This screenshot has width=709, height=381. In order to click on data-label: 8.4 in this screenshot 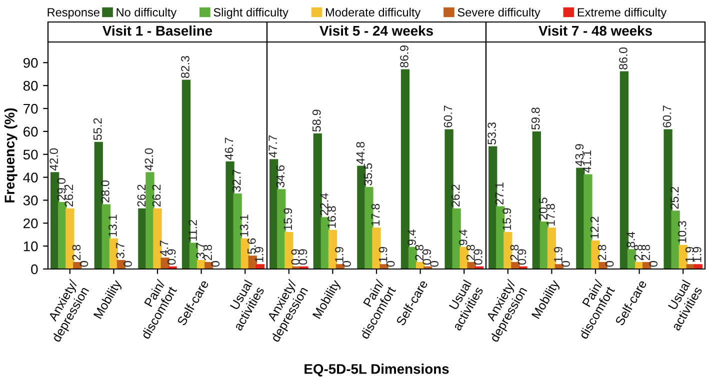, I will do `click(630, 240)`.